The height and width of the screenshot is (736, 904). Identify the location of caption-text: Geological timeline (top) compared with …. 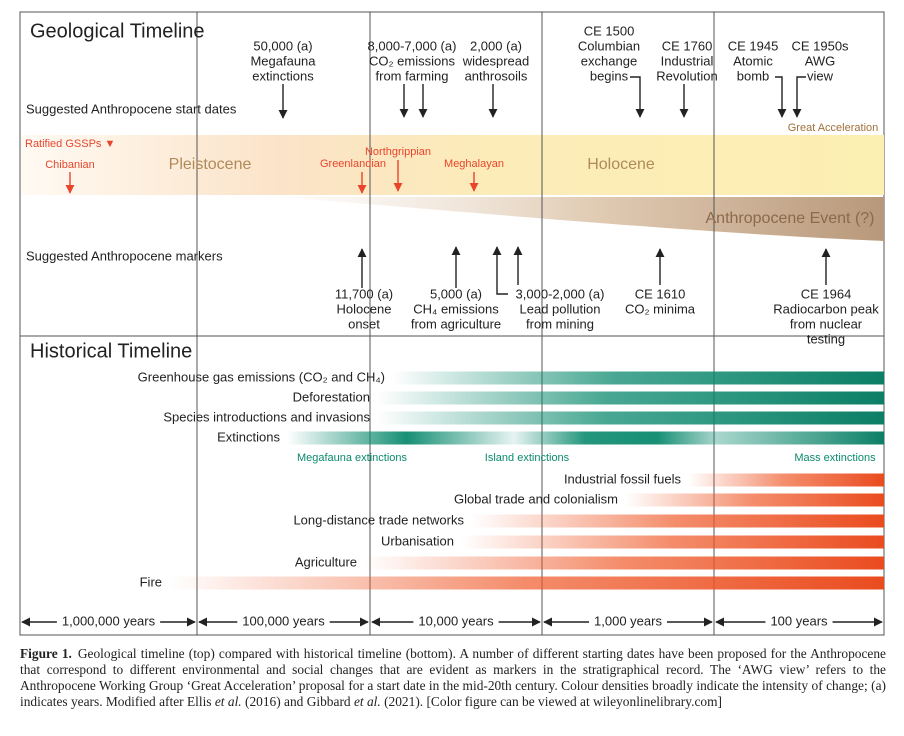
(453, 677).